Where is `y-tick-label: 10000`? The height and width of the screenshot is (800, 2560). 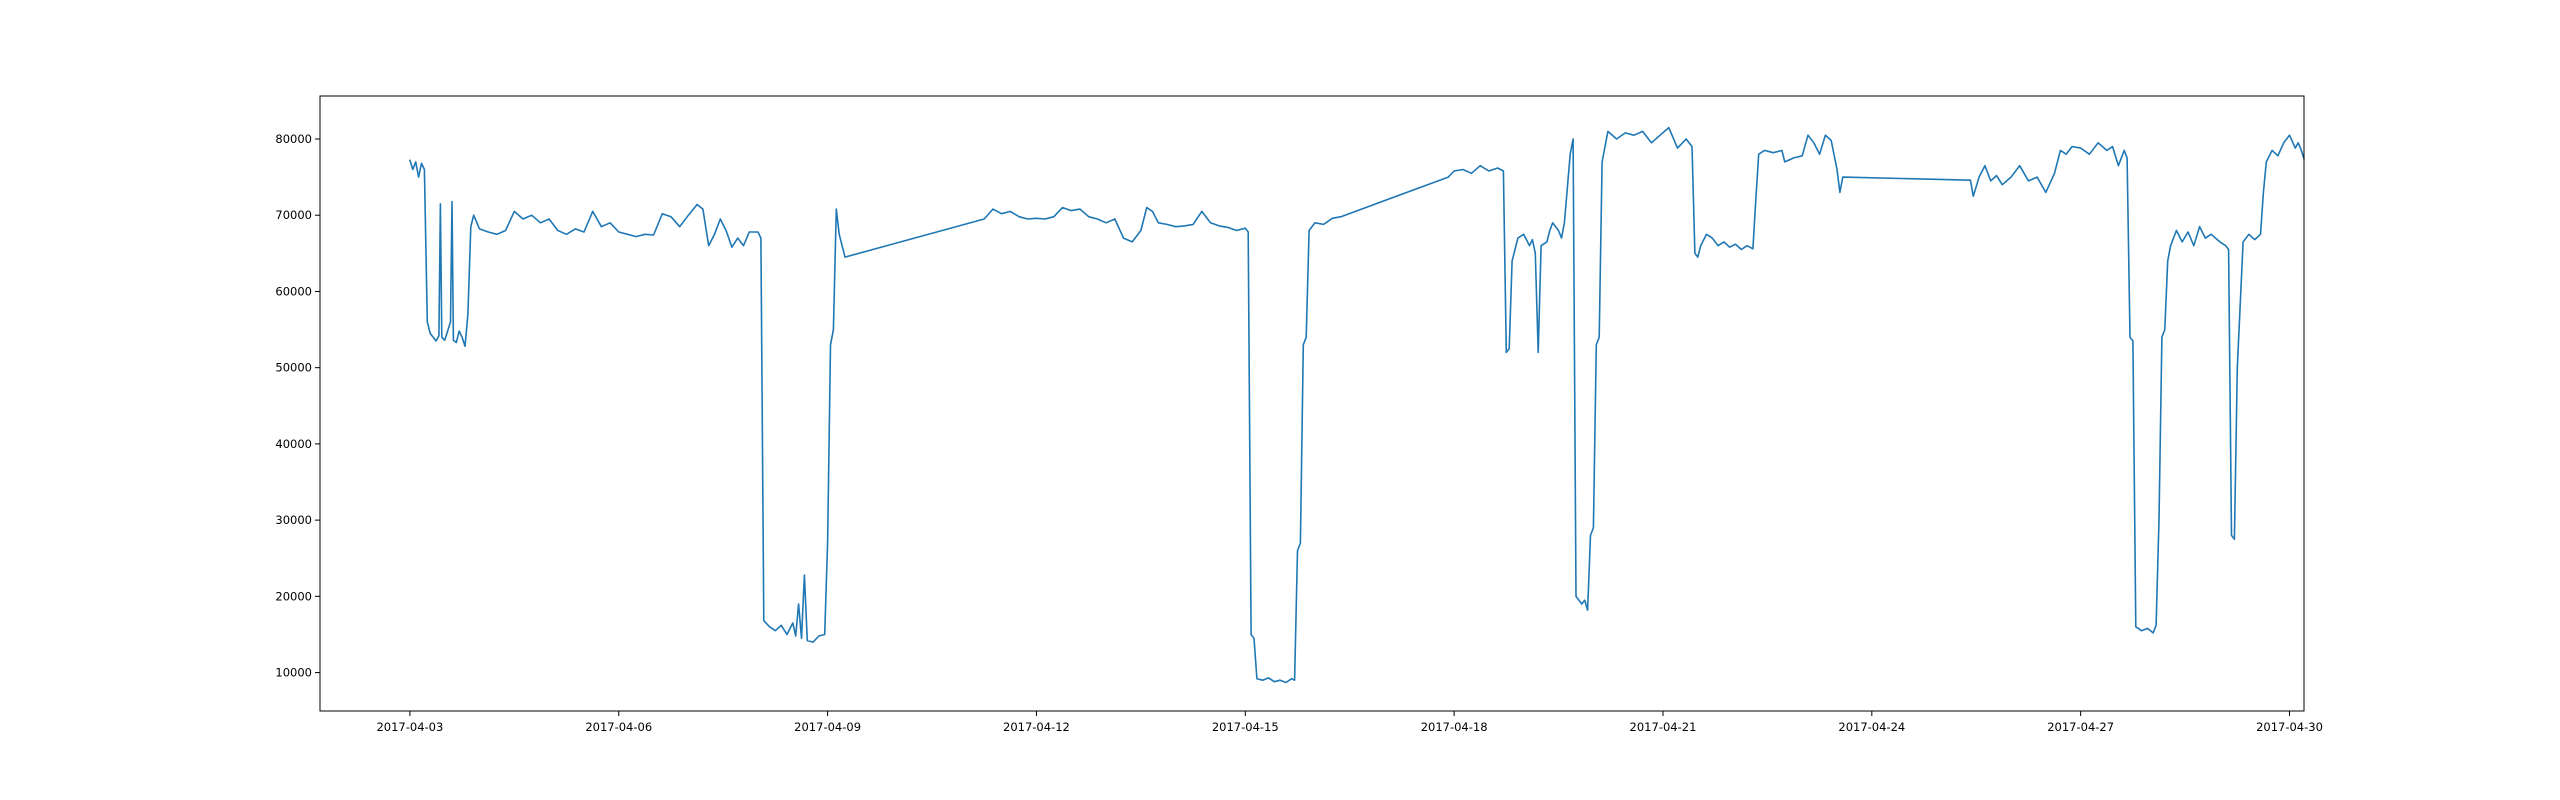 y-tick-label: 10000 is located at coordinates (293, 673).